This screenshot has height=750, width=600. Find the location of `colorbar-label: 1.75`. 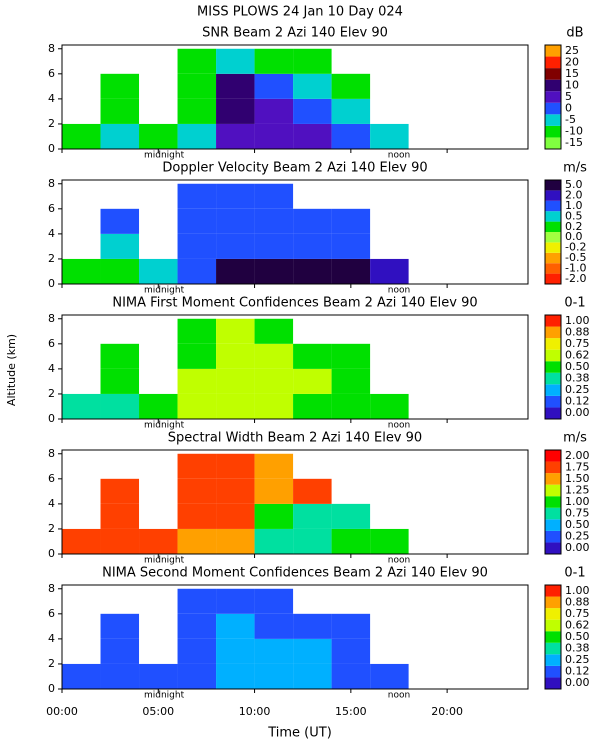

colorbar-label: 1.75 is located at coordinates (577, 466).